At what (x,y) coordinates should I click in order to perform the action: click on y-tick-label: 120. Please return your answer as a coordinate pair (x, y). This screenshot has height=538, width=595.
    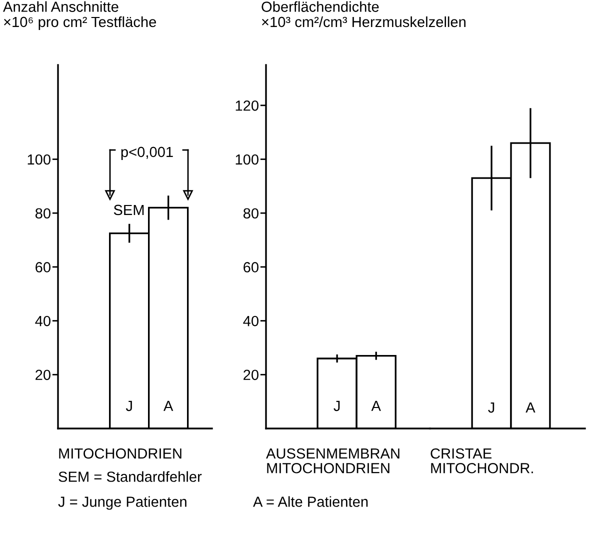
    Looking at the image, I should click on (247, 105).